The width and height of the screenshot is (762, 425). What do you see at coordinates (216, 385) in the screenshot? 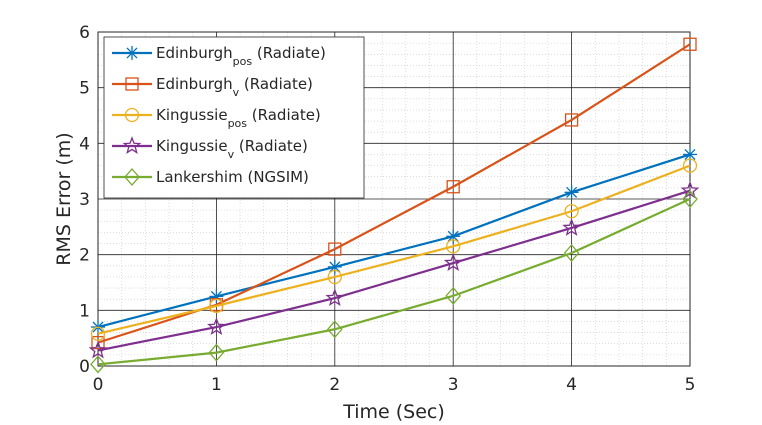
I see `x-tick-label: 1` at bounding box center [216, 385].